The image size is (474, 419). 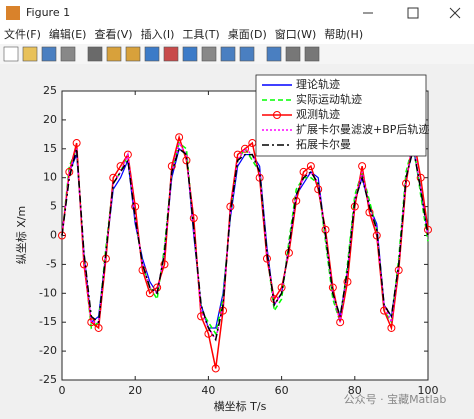 I want to click on close, so click(x=455, y=13).